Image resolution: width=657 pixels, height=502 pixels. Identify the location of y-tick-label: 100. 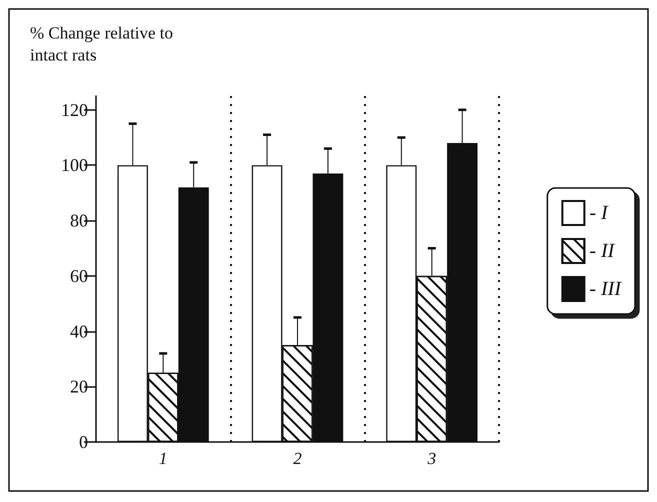
(74, 165).